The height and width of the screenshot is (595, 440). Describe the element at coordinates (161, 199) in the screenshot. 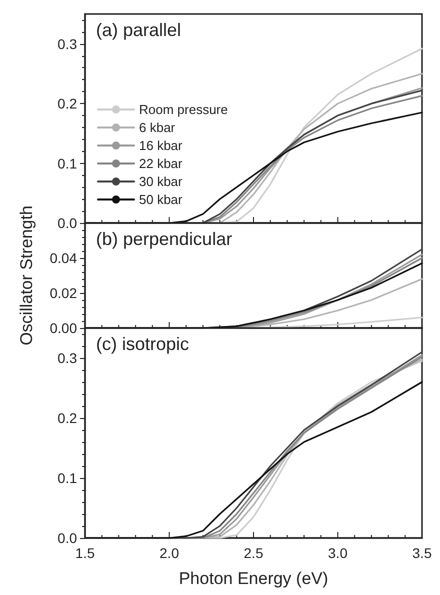

I see `legend-label: 50 kbar` at that location.